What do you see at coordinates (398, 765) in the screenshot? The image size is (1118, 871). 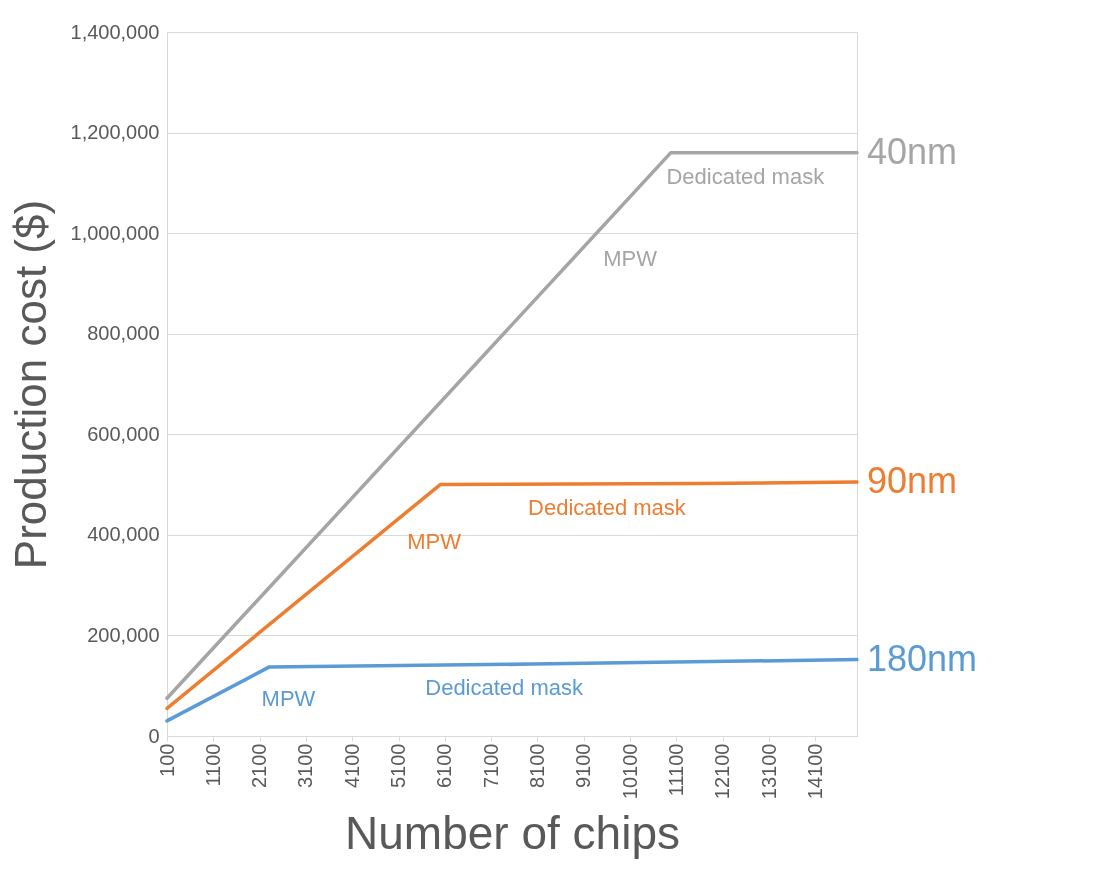 I see `x-tick-label: 5100` at bounding box center [398, 765].